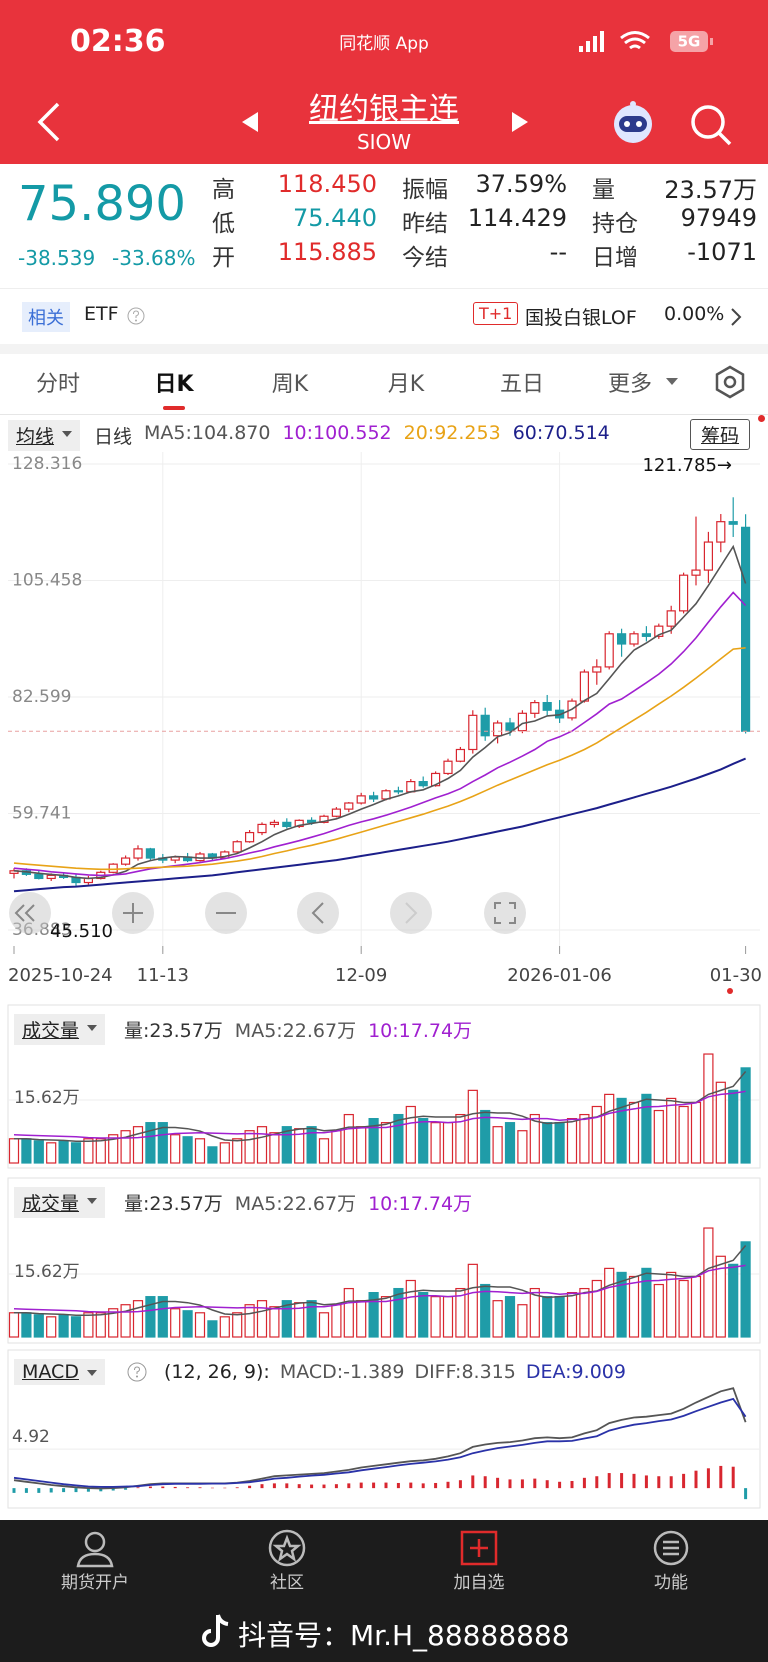 The height and width of the screenshot is (1662, 768). What do you see at coordinates (722, 252) in the screenshot?
I see `stat-value: -1071` at bounding box center [722, 252].